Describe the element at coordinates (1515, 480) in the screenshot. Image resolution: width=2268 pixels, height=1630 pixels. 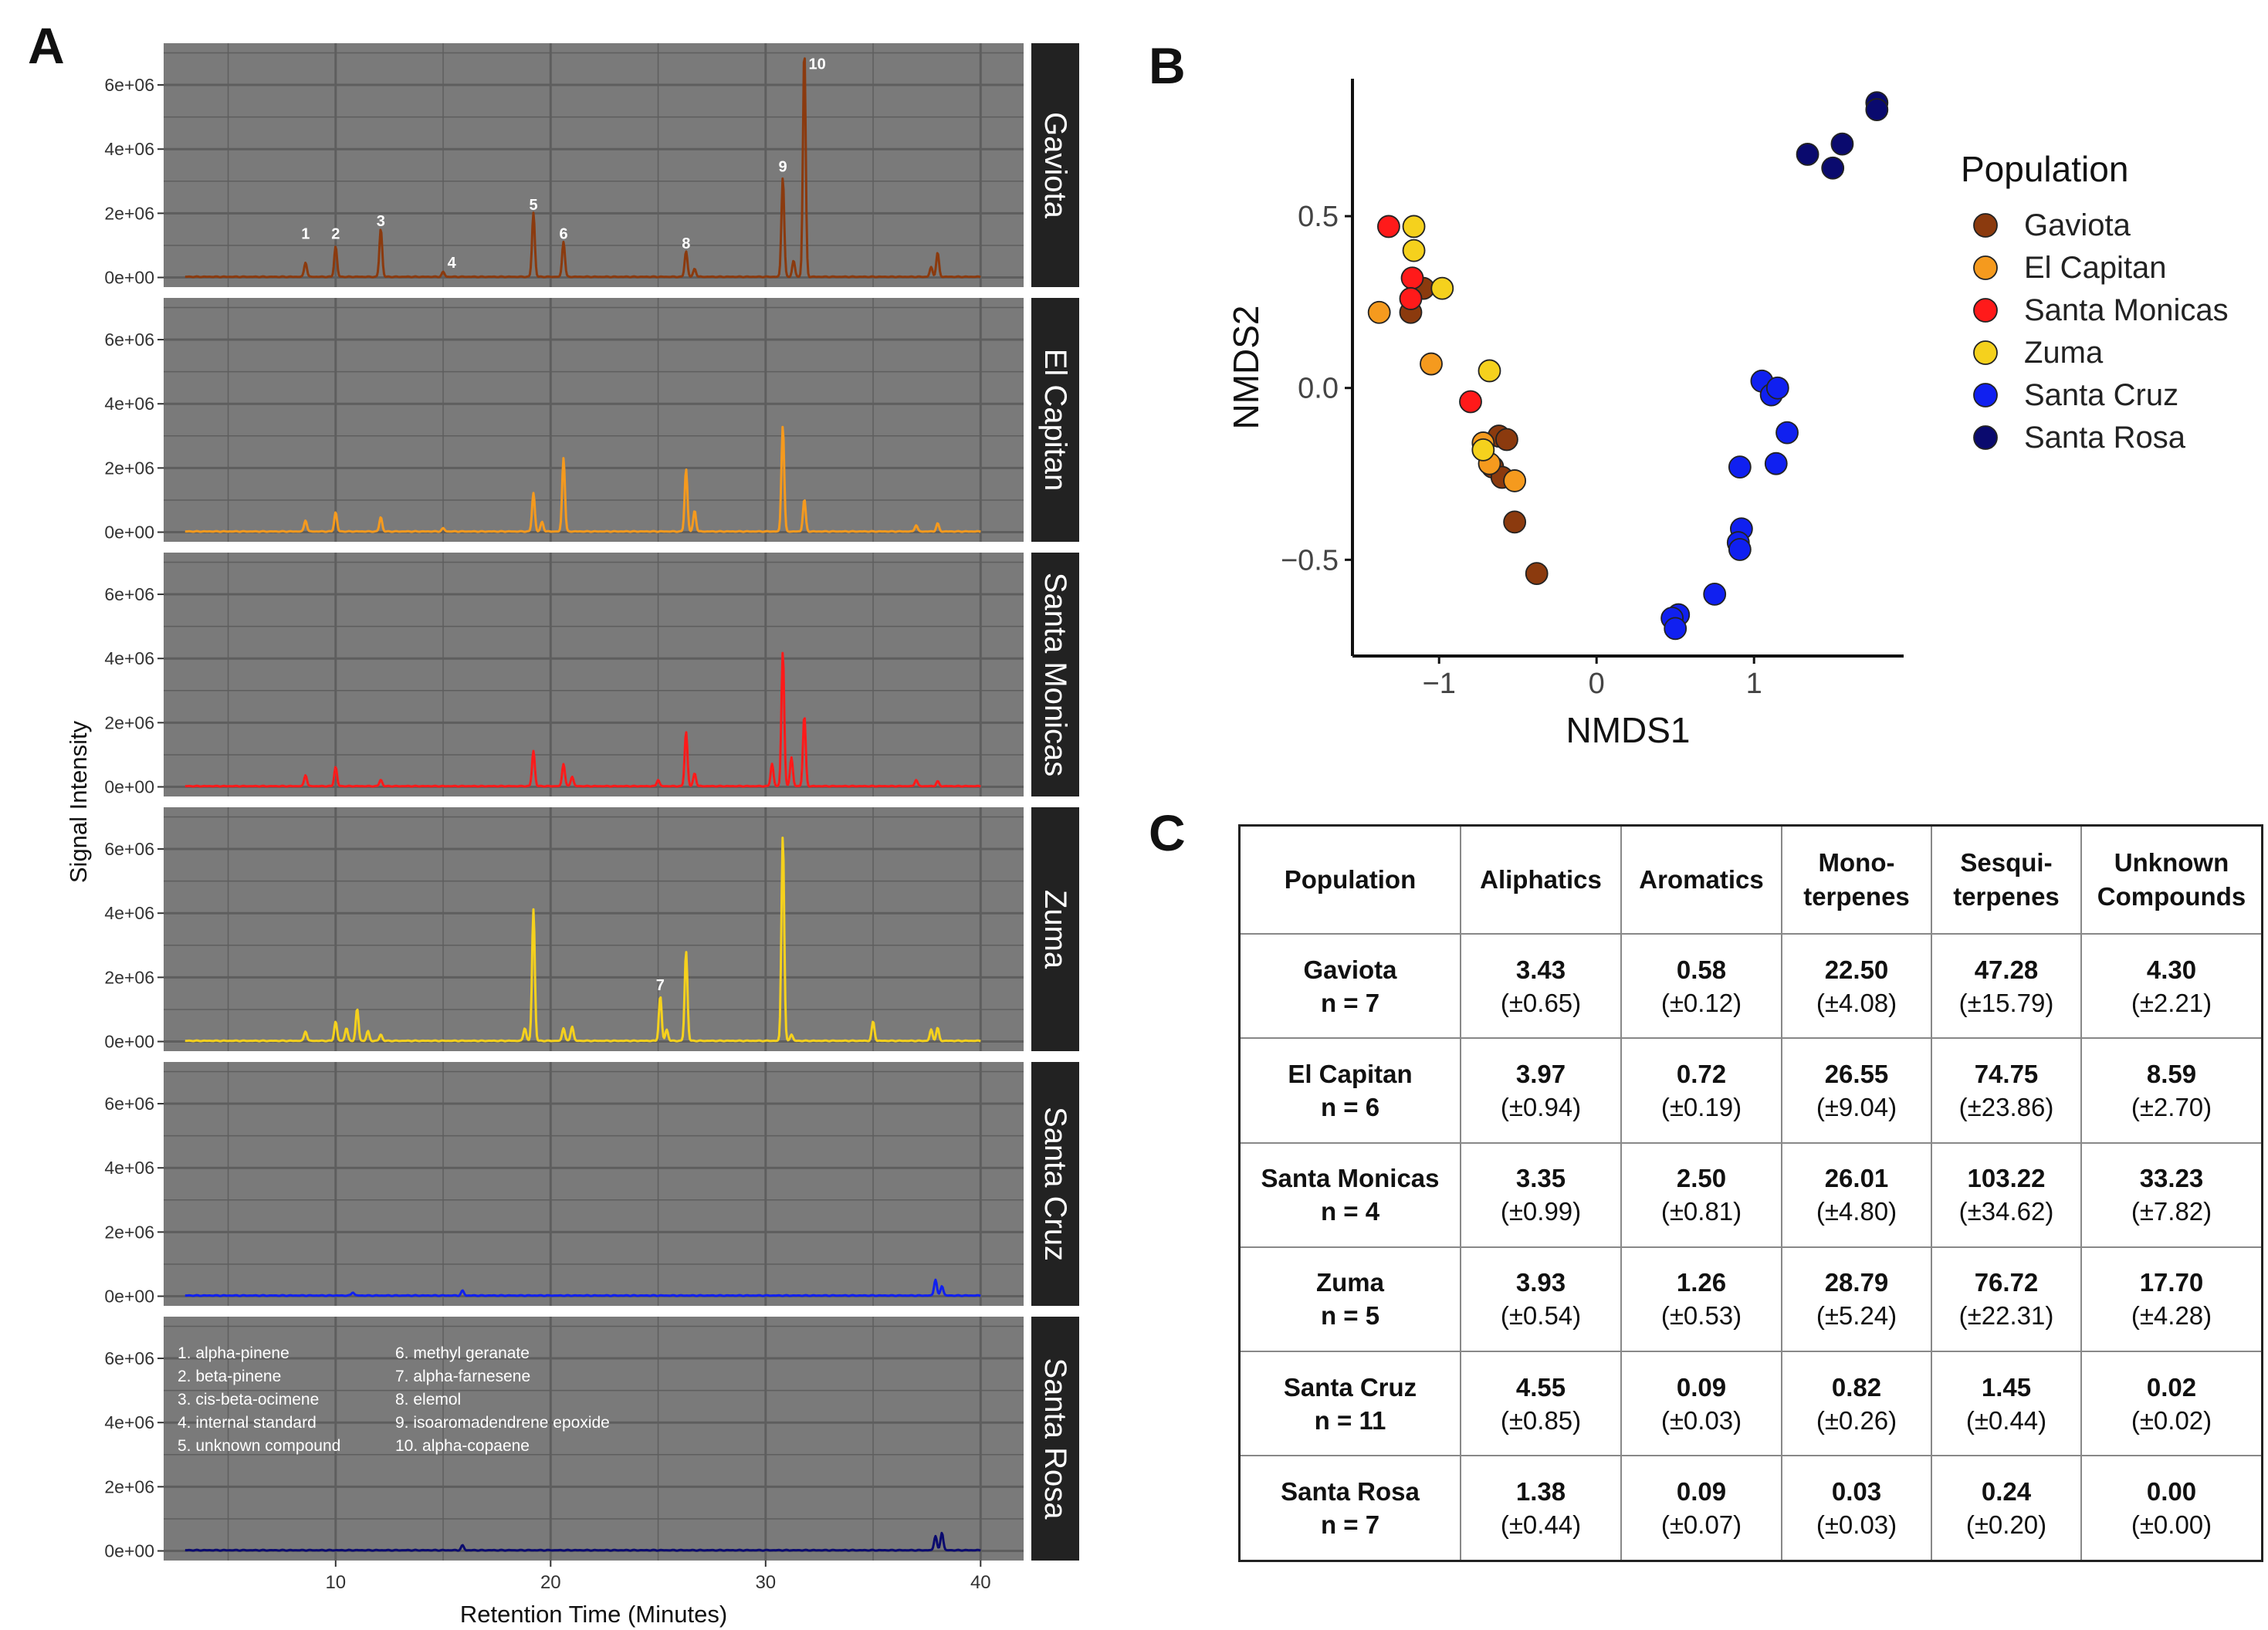
I see `scatter-point-el-capitan` at that location.